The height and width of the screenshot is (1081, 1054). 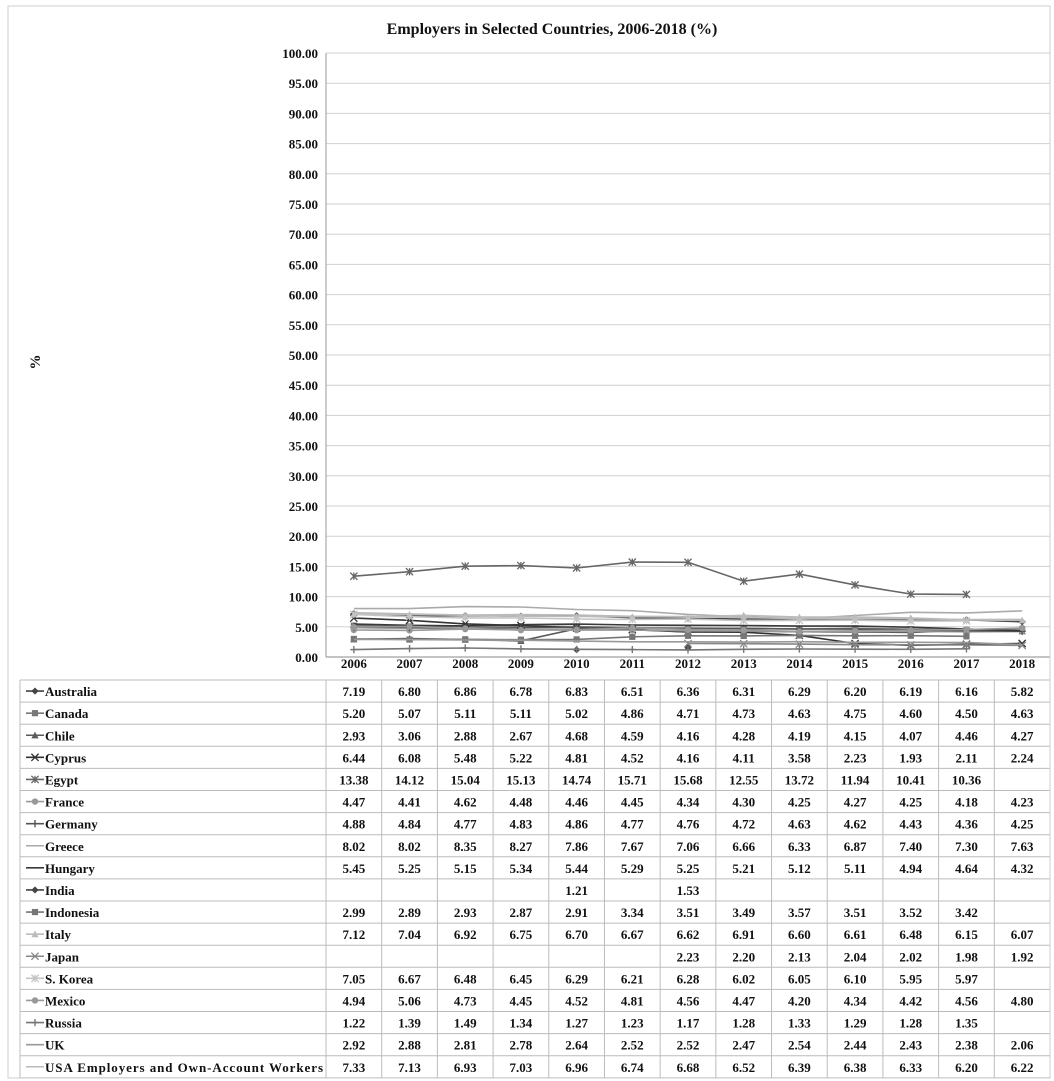 I want to click on table-value: 3.34, so click(x=632, y=912).